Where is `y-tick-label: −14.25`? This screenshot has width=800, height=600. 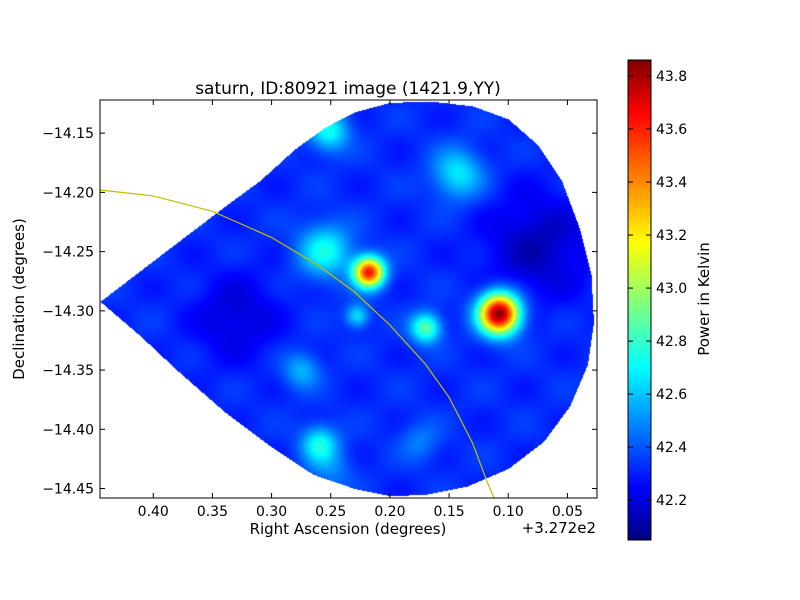
y-tick-label: −14.25 is located at coordinates (68, 253).